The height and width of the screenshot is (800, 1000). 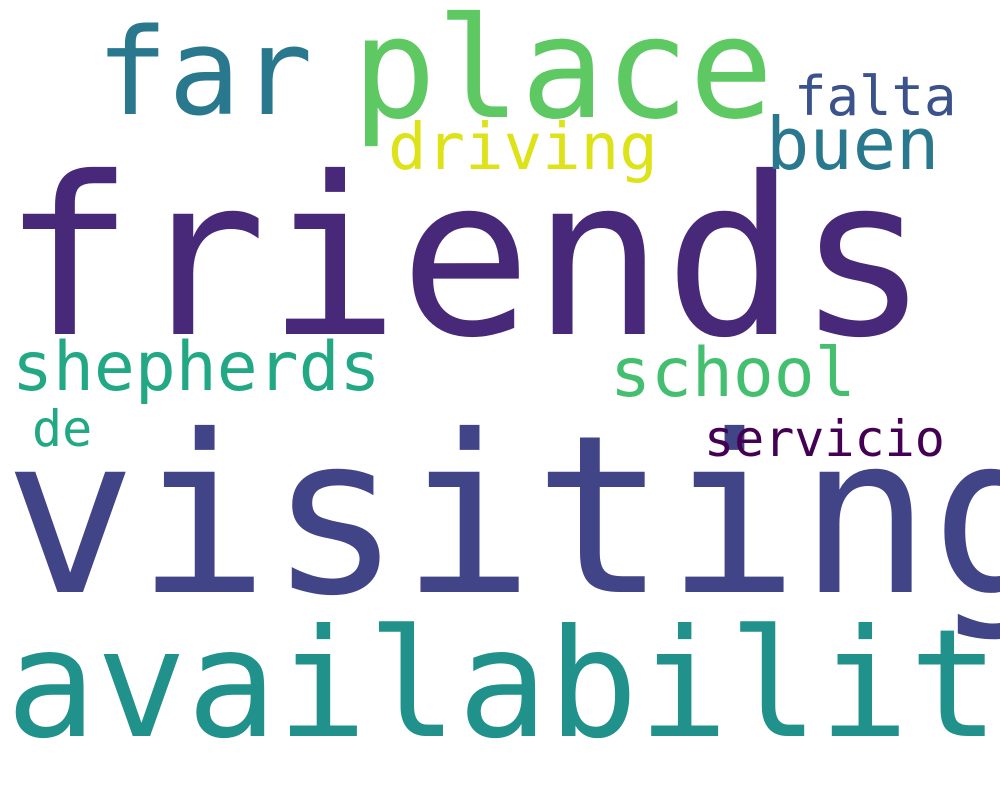 What do you see at coordinates (853, 144) in the screenshot?
I see `word-buen: buen` at bounding box center [853, 144].